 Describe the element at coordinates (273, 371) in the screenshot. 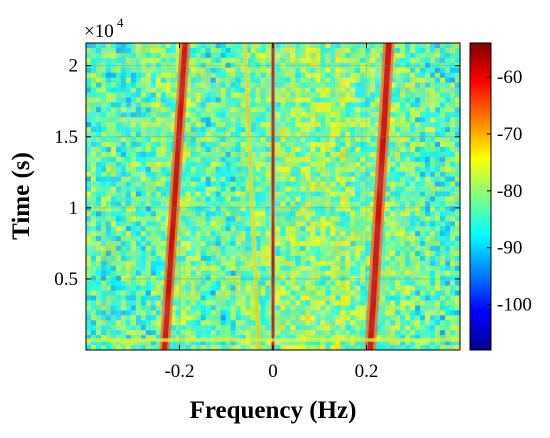

I see `x-tick-label: 0` at that location.